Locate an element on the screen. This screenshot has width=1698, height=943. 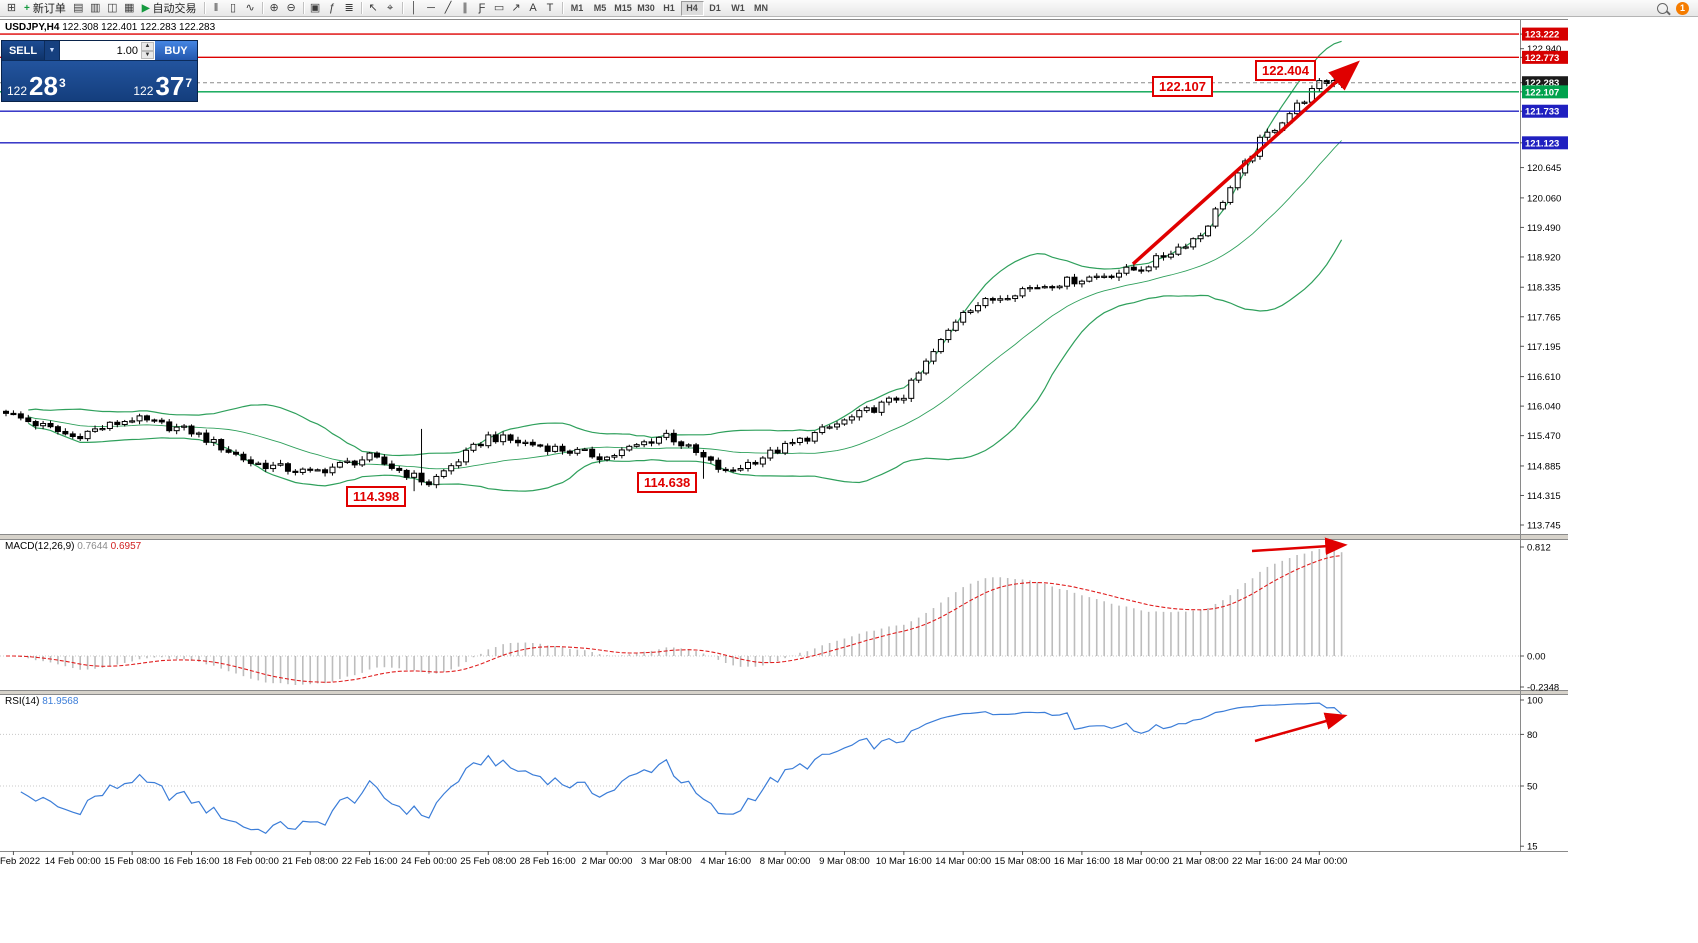
trend-arrow-macd is located at coordinates (1299, 546).